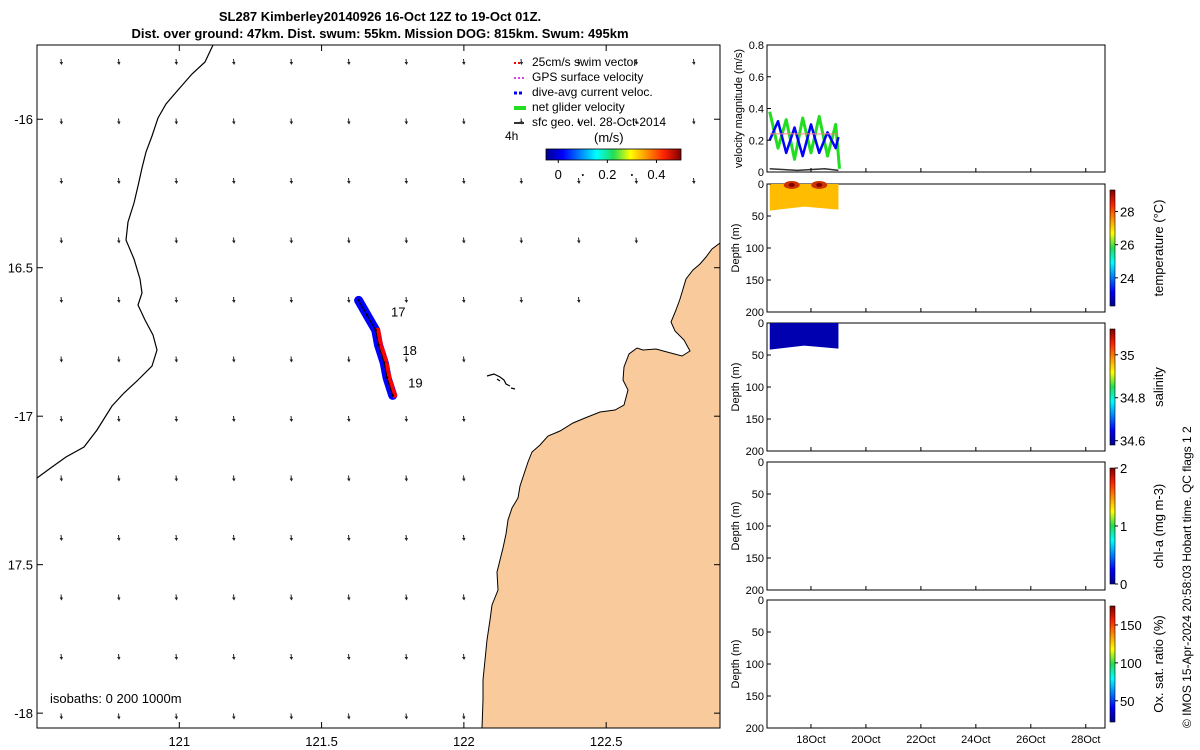 The image size is (1200, 750). Describe the element at coordinates (936, 526) in the screenshot. I see `chl-panel-frame` at that location.